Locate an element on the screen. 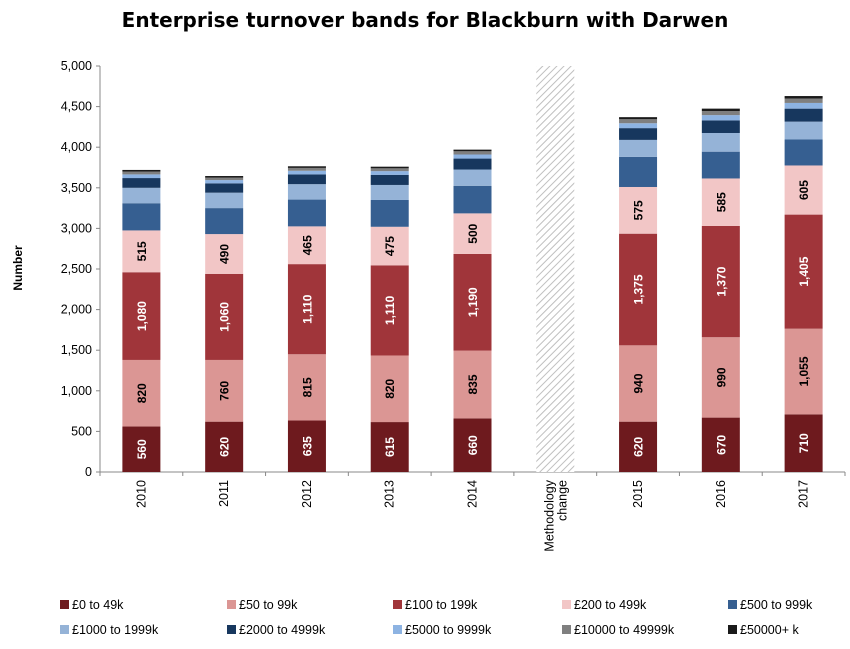 The width and height of the screenshot is (850, 649). y-tick-label: 1,500 is located at coordinates (76, 350).